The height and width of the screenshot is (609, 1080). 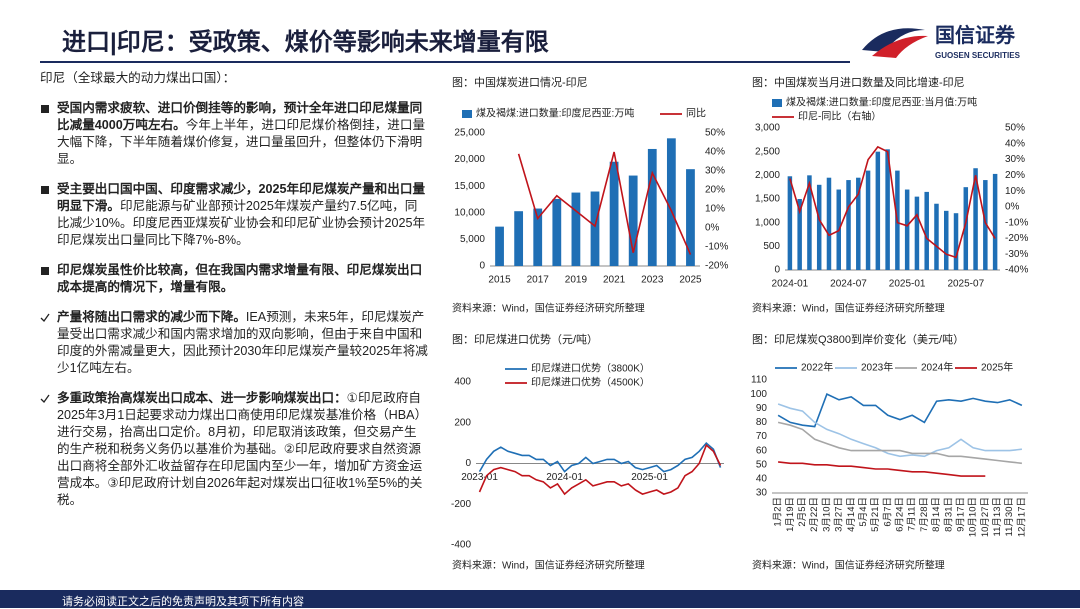 What do you see at coordinates (1015, 128) in the screenshot?
I see `y2-tick-label: 50%` at bounding box center [1015, 128].